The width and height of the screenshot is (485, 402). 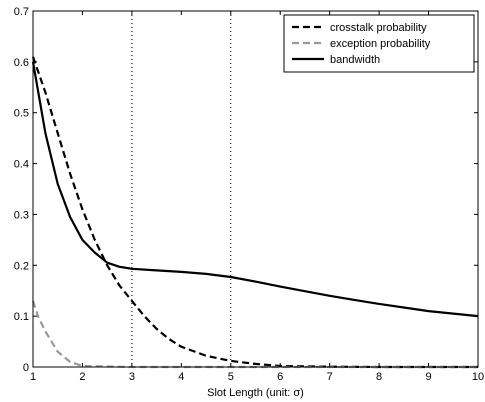 What do you see at coordinates (428, 377) in the screenshot?
I see `x-tick-label: 9` at bounding box center [428, 377].